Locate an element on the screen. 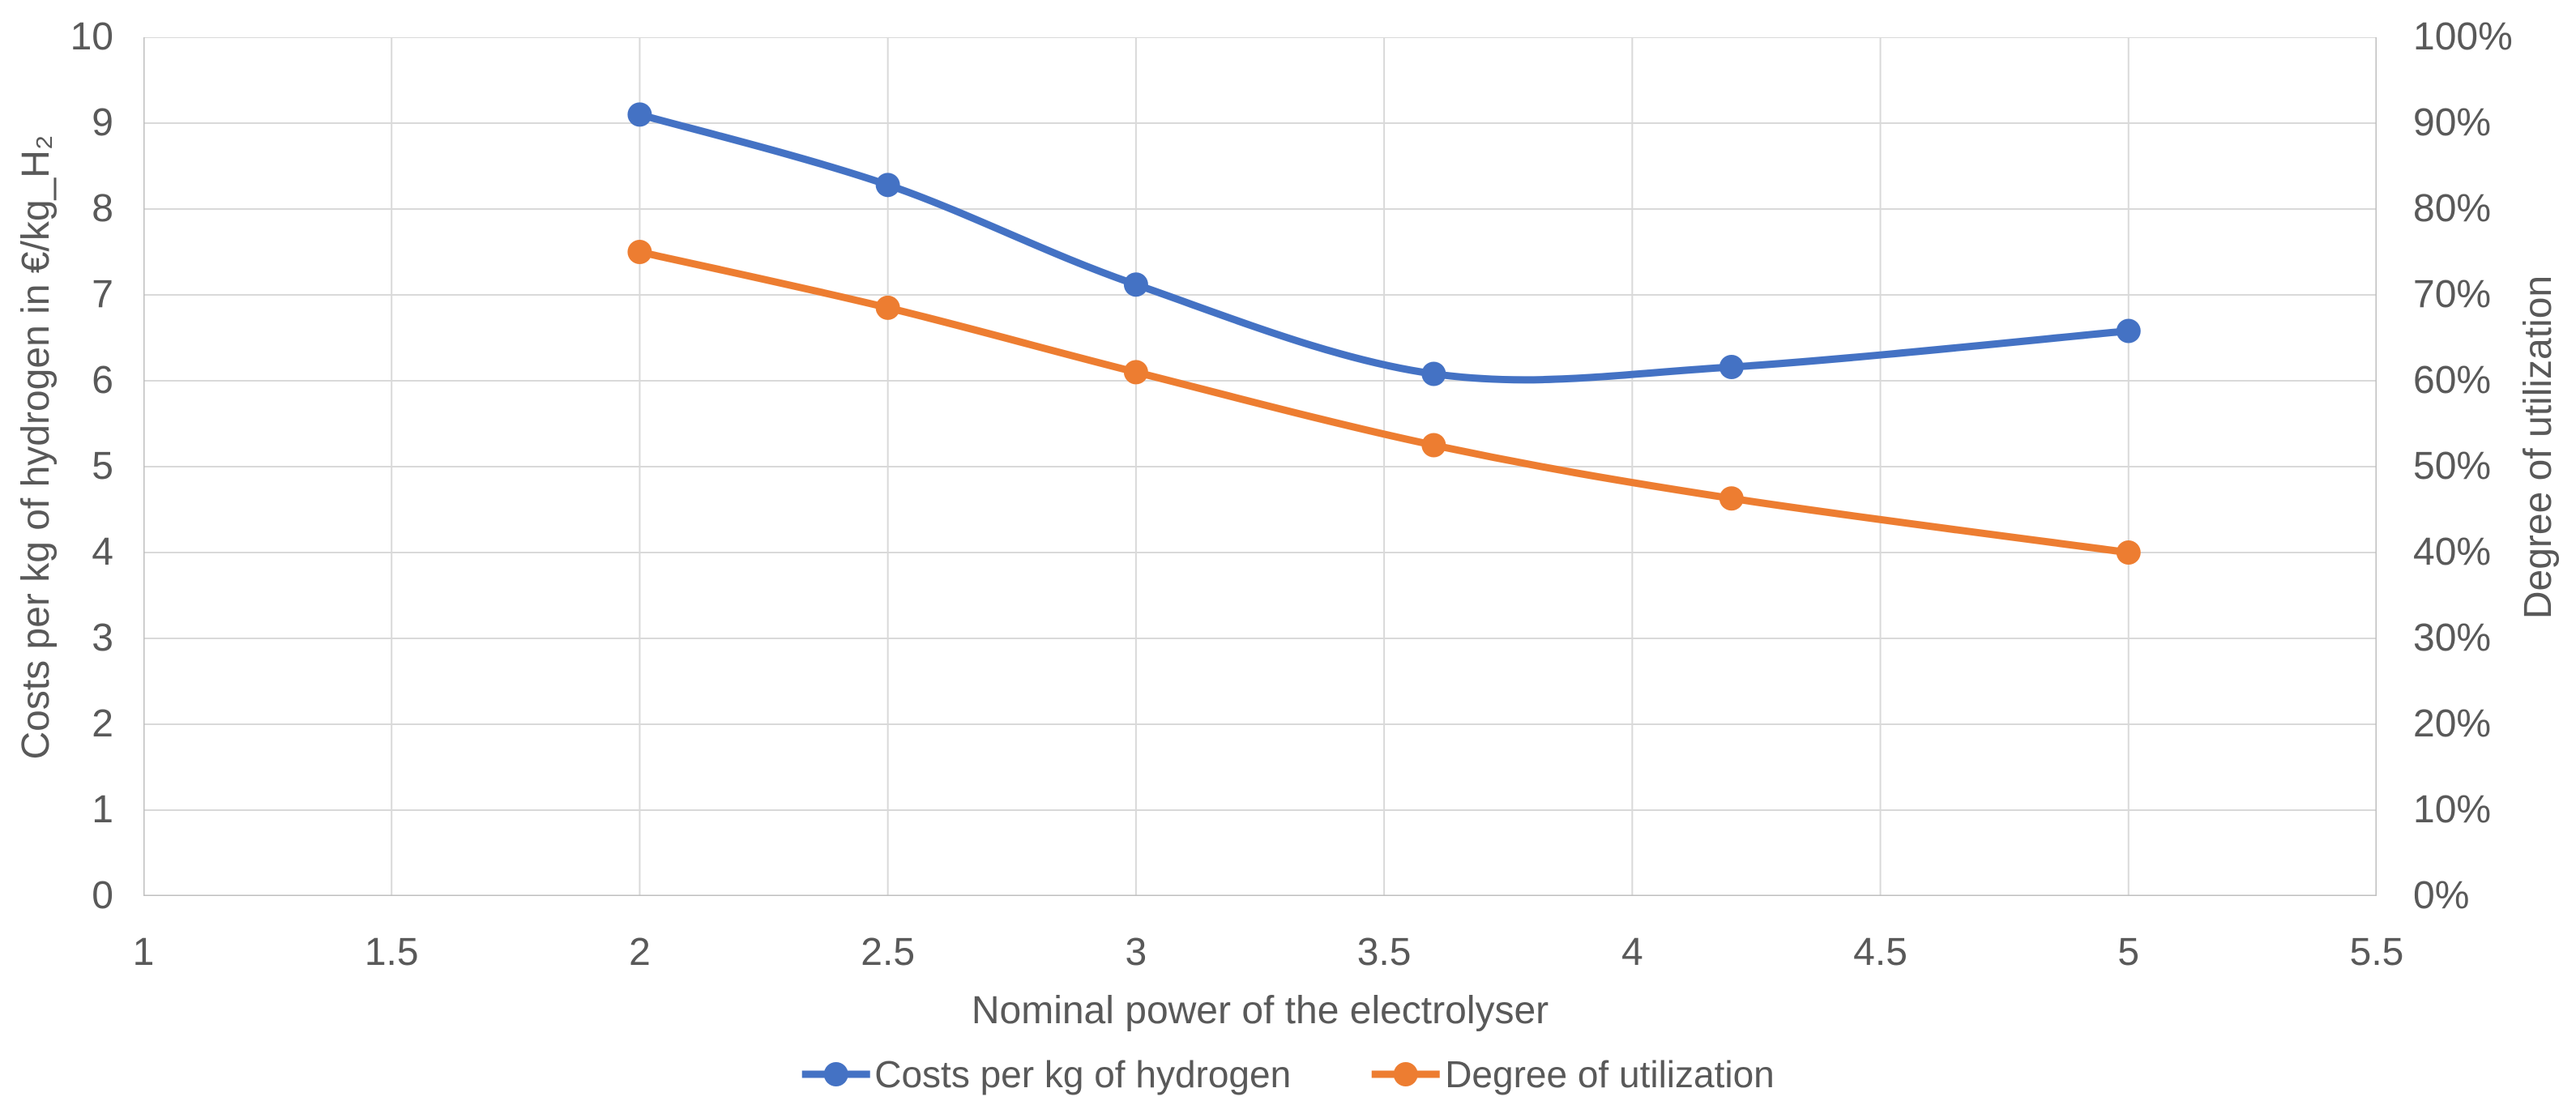 This screenshot has height=1118, width=2576. x-axis-tick-label: 2 is located at coordinates (640, 953).